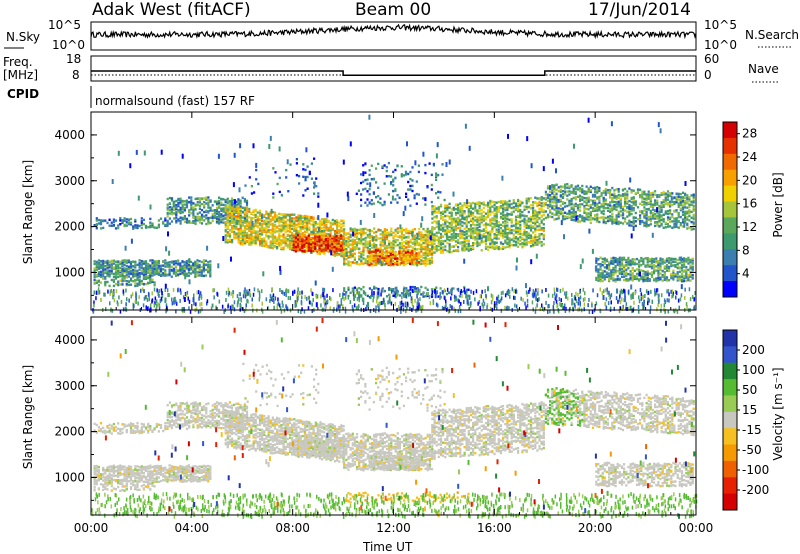  What do you see at coordinates (69, 227) in the screenshot?
I see `power-ytick-label: 2000` at bounding box center [69, 227].